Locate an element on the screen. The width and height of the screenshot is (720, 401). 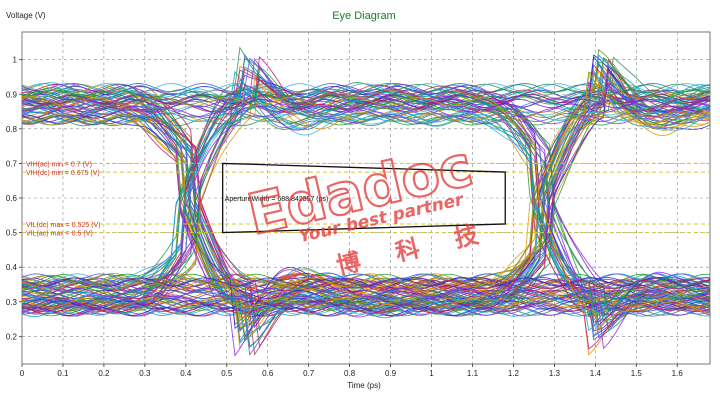
y-tick-label: 0.4 is located at coordinates (12, 267).